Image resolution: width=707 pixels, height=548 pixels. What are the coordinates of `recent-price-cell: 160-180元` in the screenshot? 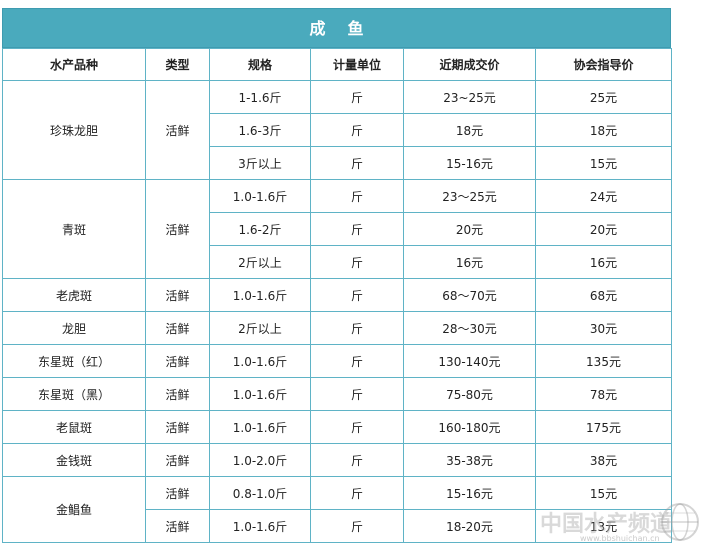 It's located at (469, 427).